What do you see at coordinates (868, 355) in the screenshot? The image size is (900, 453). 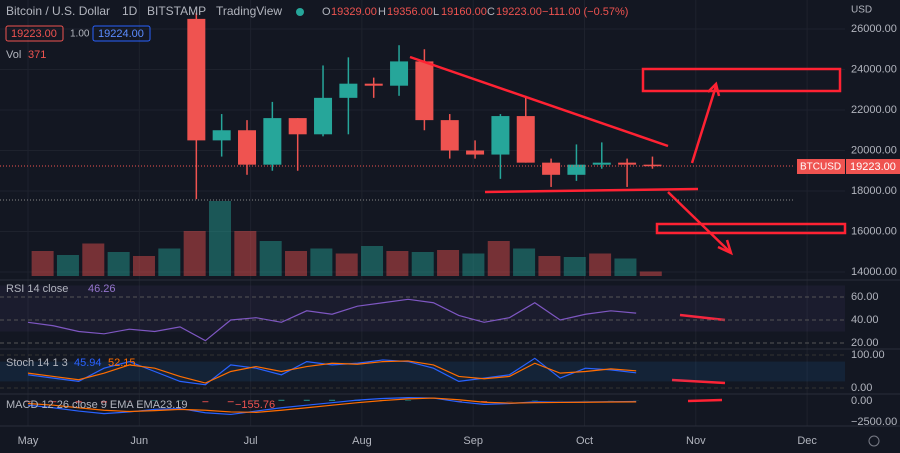 I see `stoch-tick-label: 100.00` at bounding box center [868, 355].